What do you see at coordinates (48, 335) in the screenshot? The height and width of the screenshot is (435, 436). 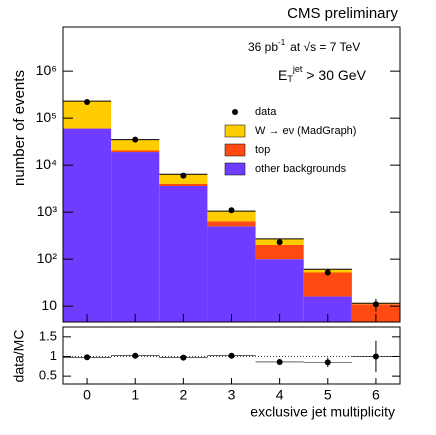 I see `y-tick-label: 1.5` at bounding box center [48, 335].